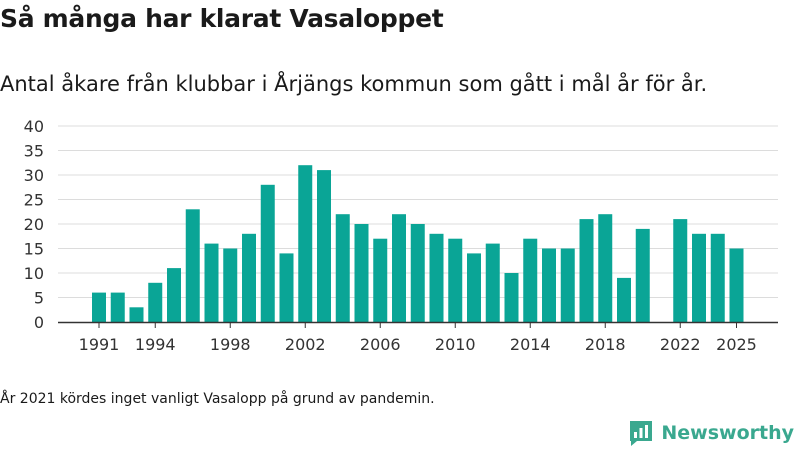 This screenshot has height=450, width=800. What do you see at coordinates (34, 200) in the screenshot?
I see `y-tick-label: 25` at bounding box center [34, 200].